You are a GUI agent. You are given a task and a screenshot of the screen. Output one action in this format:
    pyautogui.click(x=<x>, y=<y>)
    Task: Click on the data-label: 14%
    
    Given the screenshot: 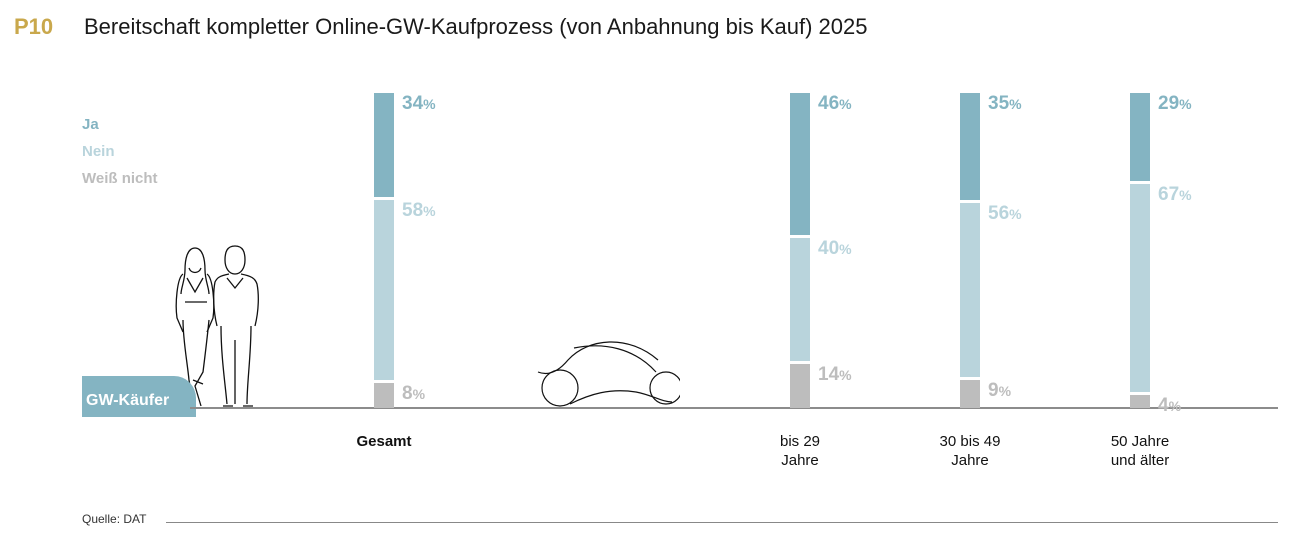 What is the action you would take?
    pyautogui.click(x=835, y=374)
    